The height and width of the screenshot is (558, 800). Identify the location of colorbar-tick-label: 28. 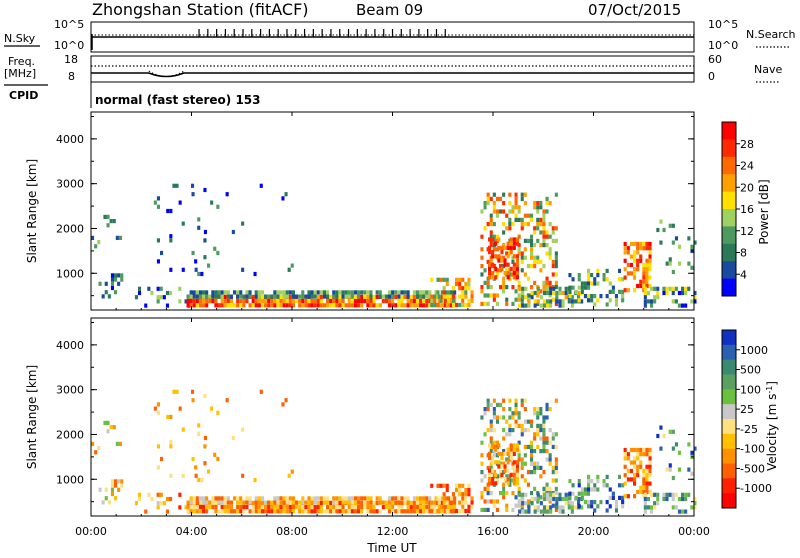
(747, 144).